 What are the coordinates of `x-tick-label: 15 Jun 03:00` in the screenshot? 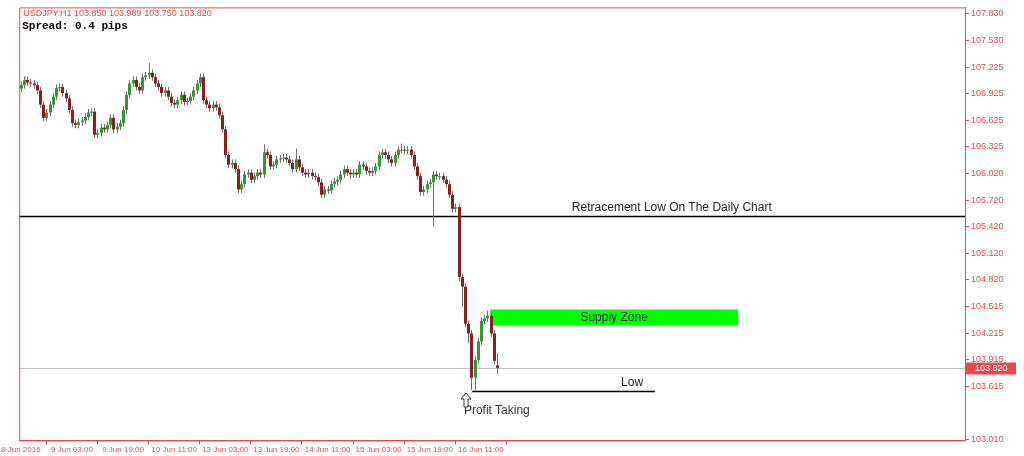 It's located at (379, 450).